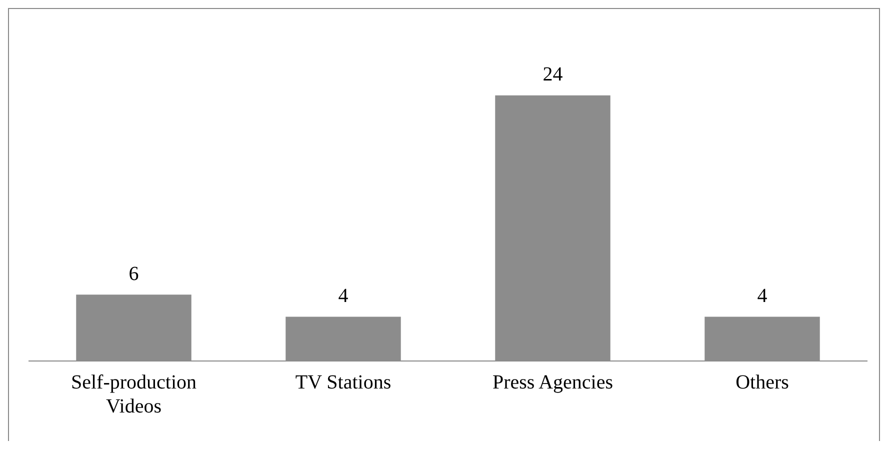 This screenshot has width=883, height=450. What do you see at coordinates (133, 394) in the screenshot?
I see `x-tick-label: Self-production Videos` at bounding box center [133, 394].